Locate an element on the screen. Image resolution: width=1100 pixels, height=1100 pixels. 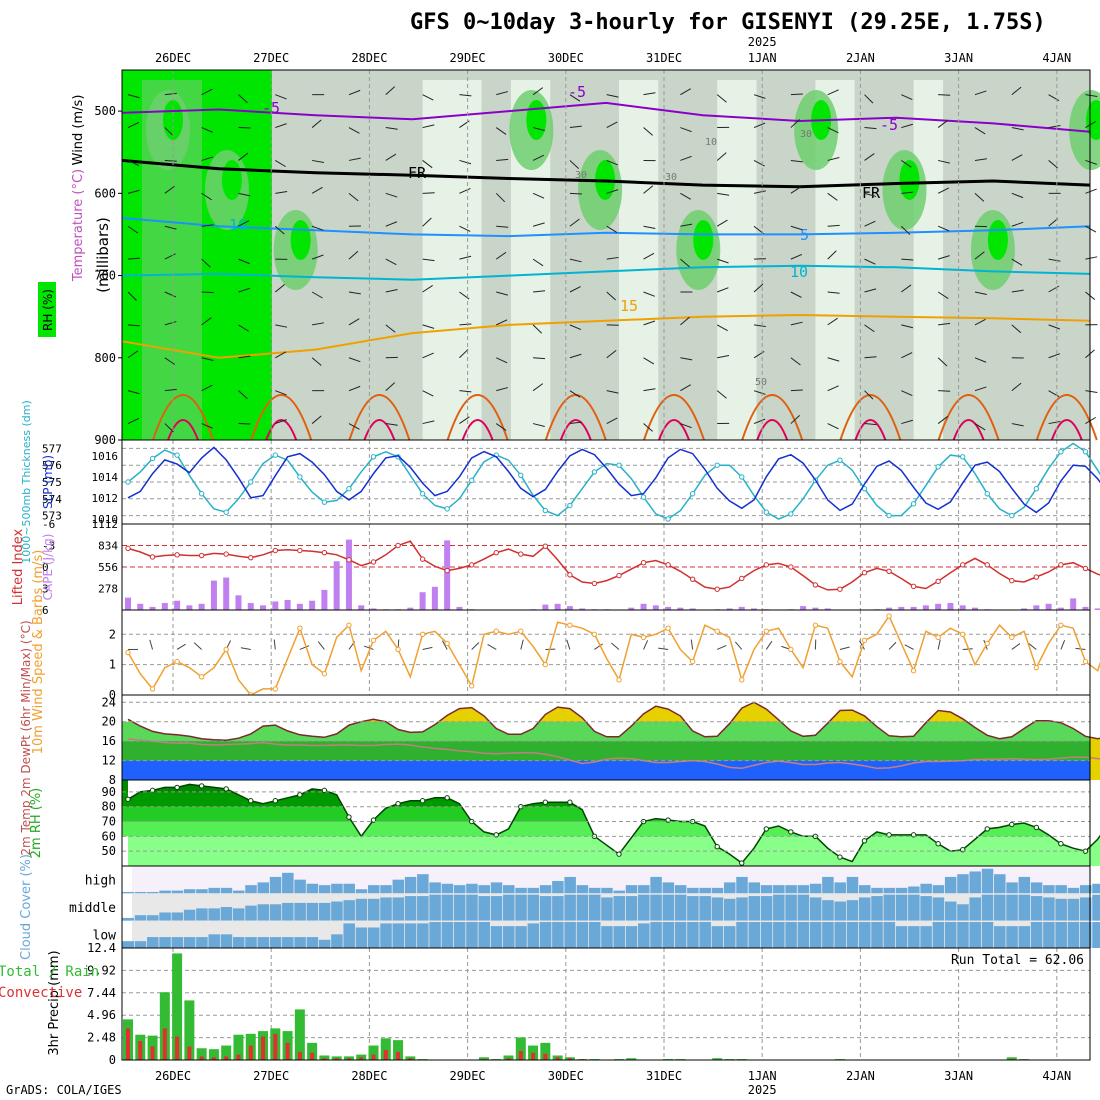
date-label-top: 3JAN is located at coordinates (958, 58).